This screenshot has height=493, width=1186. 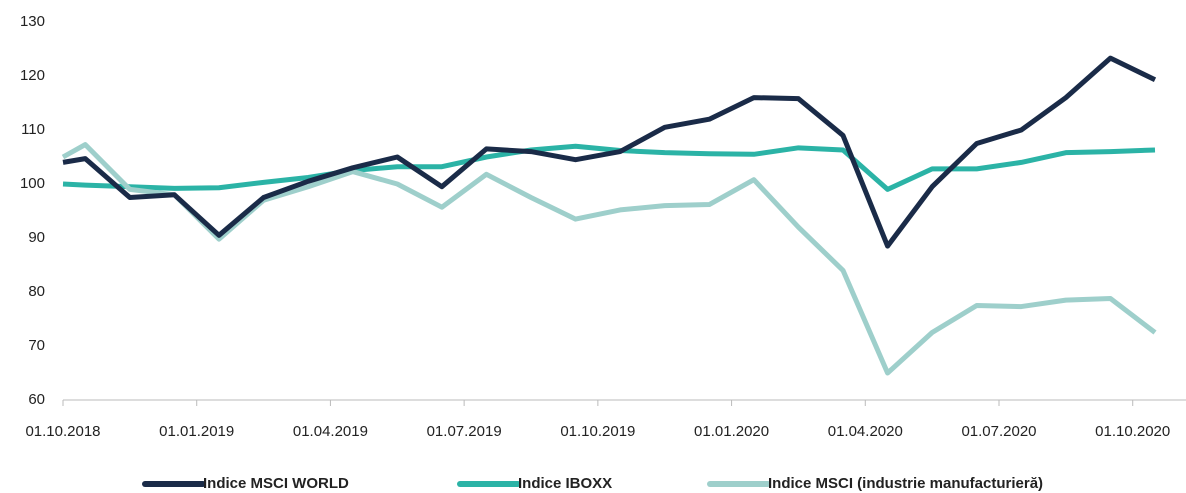 What do you see at coordinates (36, 399) in the screenshot?
I see `y-tick-label: 60` at bounding box center [36, 399].